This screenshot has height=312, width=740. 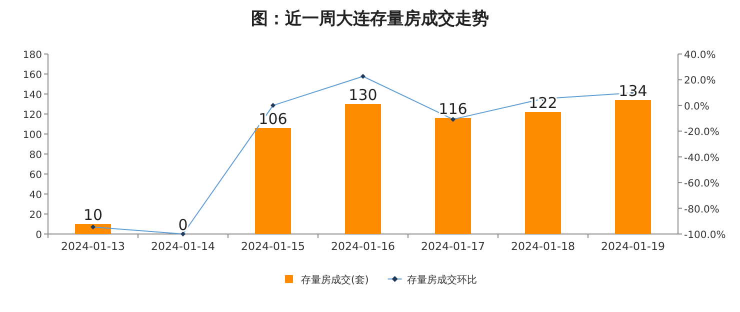 I want to click on y-tick-label: 80, so click(x=35, y=155).